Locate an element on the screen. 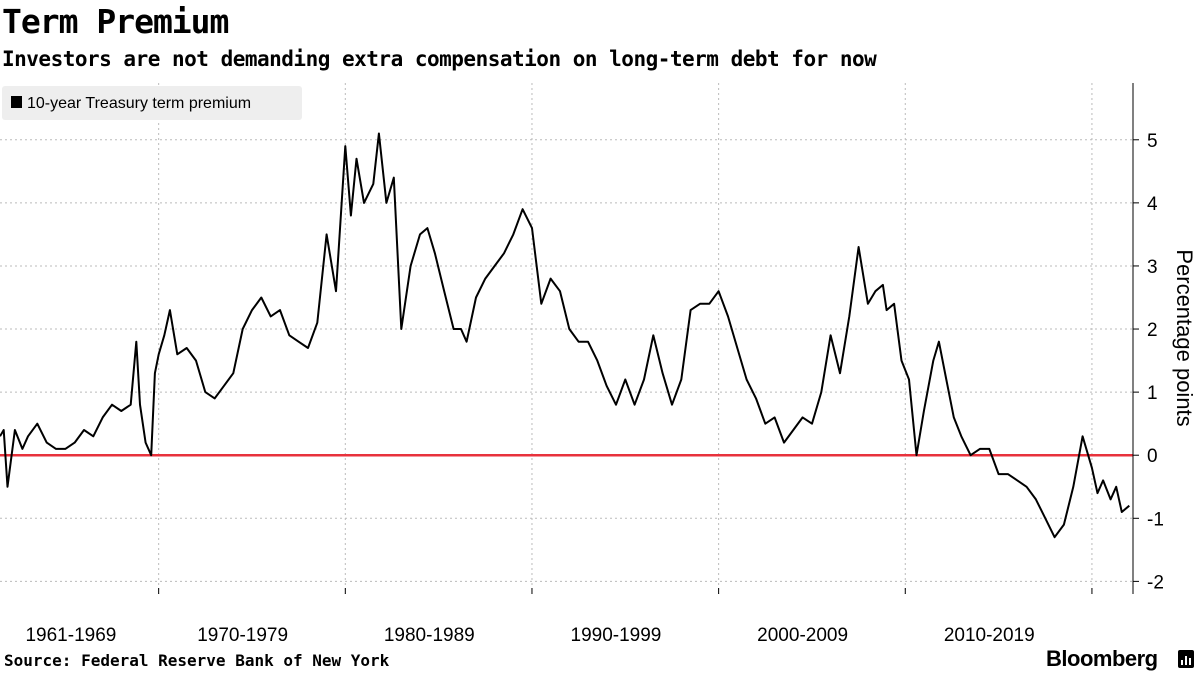  x-tick-label: 2000-2009 is located at coordinates (802, 635).